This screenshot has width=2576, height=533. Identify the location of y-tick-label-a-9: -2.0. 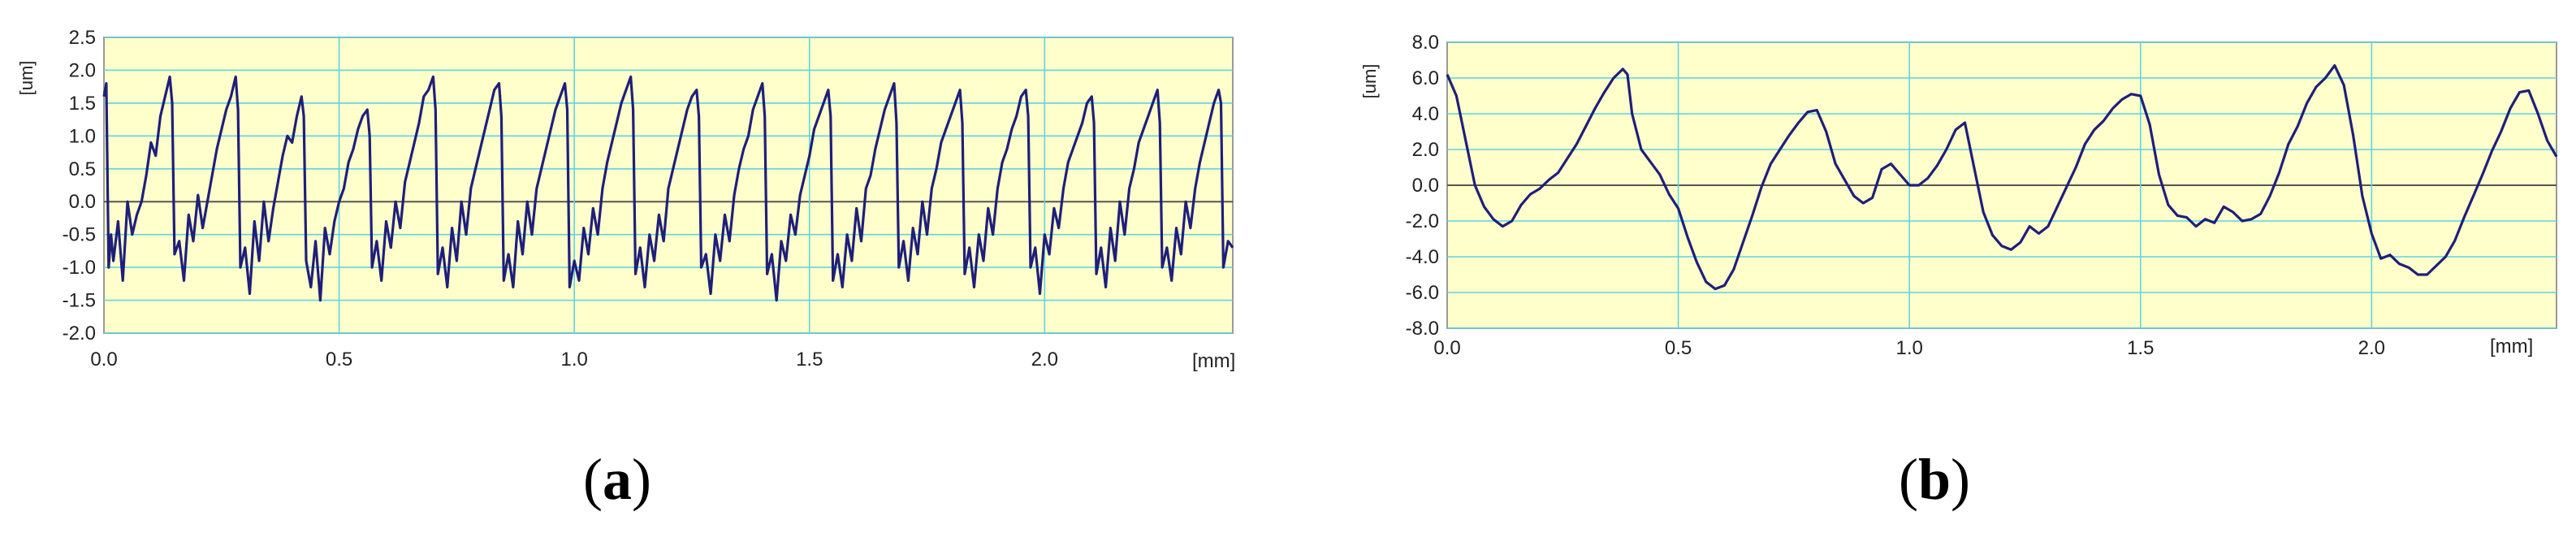
(79, 334).